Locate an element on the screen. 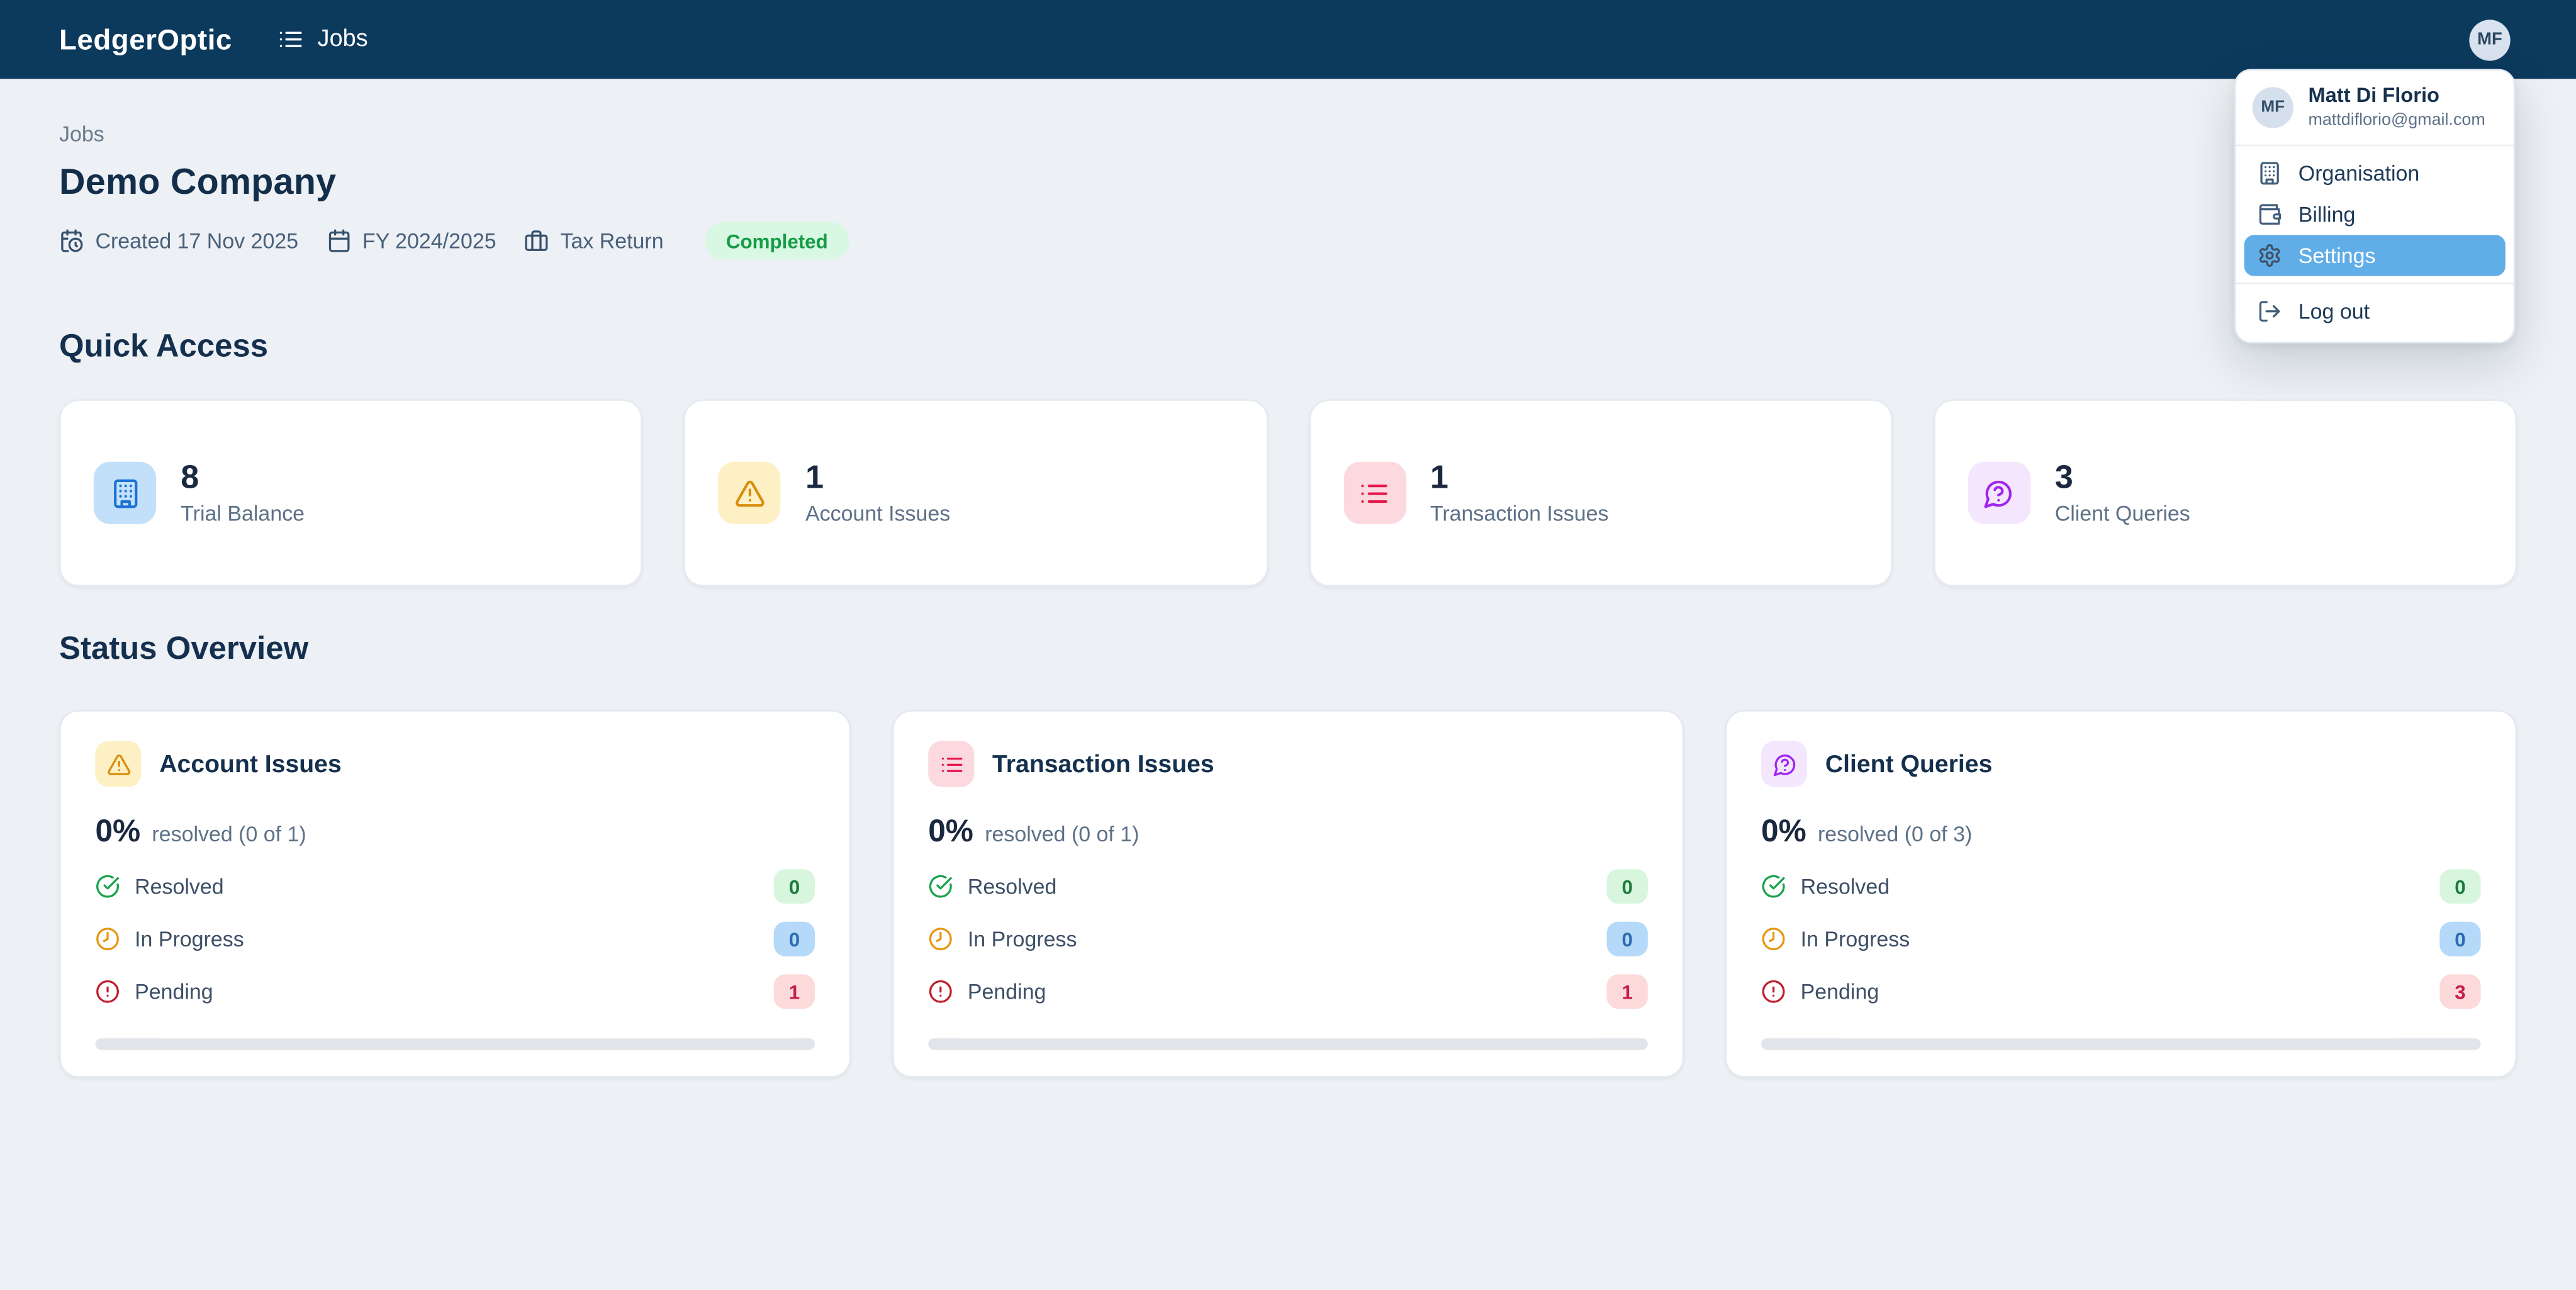 This screenshot has height=1290, width=2576. pending-count-badge: 3 is located at coordinates (2460, 991).